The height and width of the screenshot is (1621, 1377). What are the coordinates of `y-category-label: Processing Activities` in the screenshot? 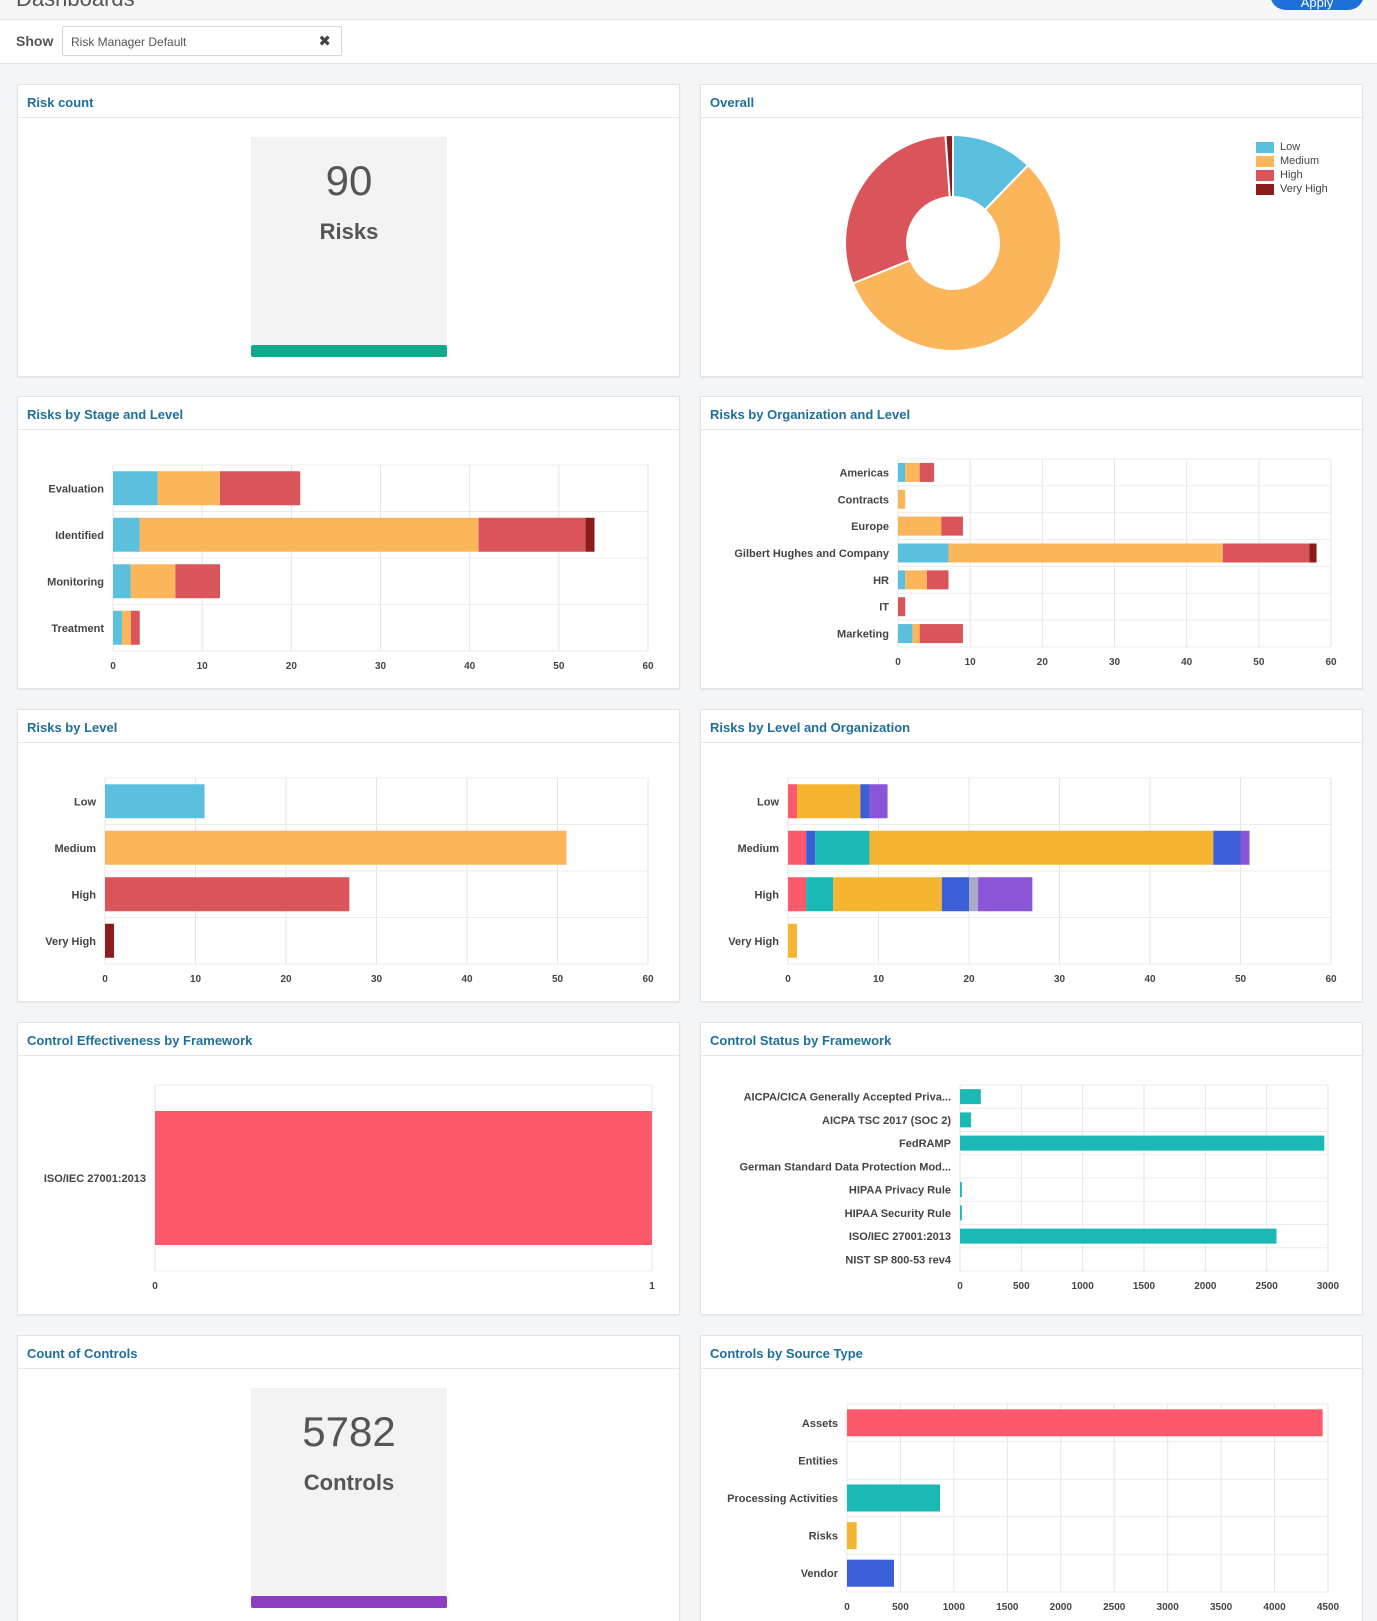 It's located at (782, 1499).